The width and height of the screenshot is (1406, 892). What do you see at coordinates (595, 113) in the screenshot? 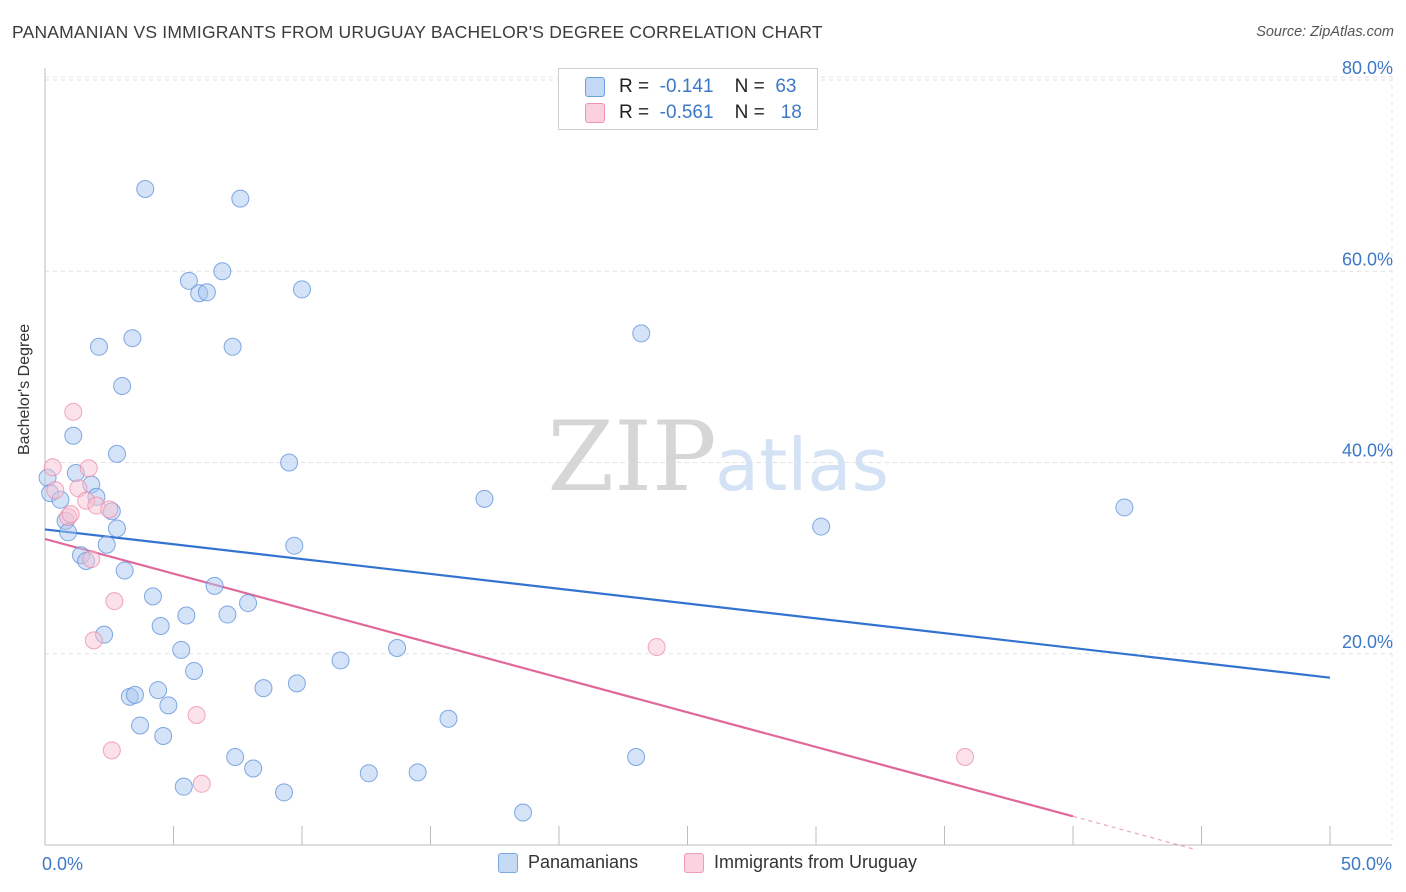
I see `legend-swatch-pink` at bounding box center [595, 113].